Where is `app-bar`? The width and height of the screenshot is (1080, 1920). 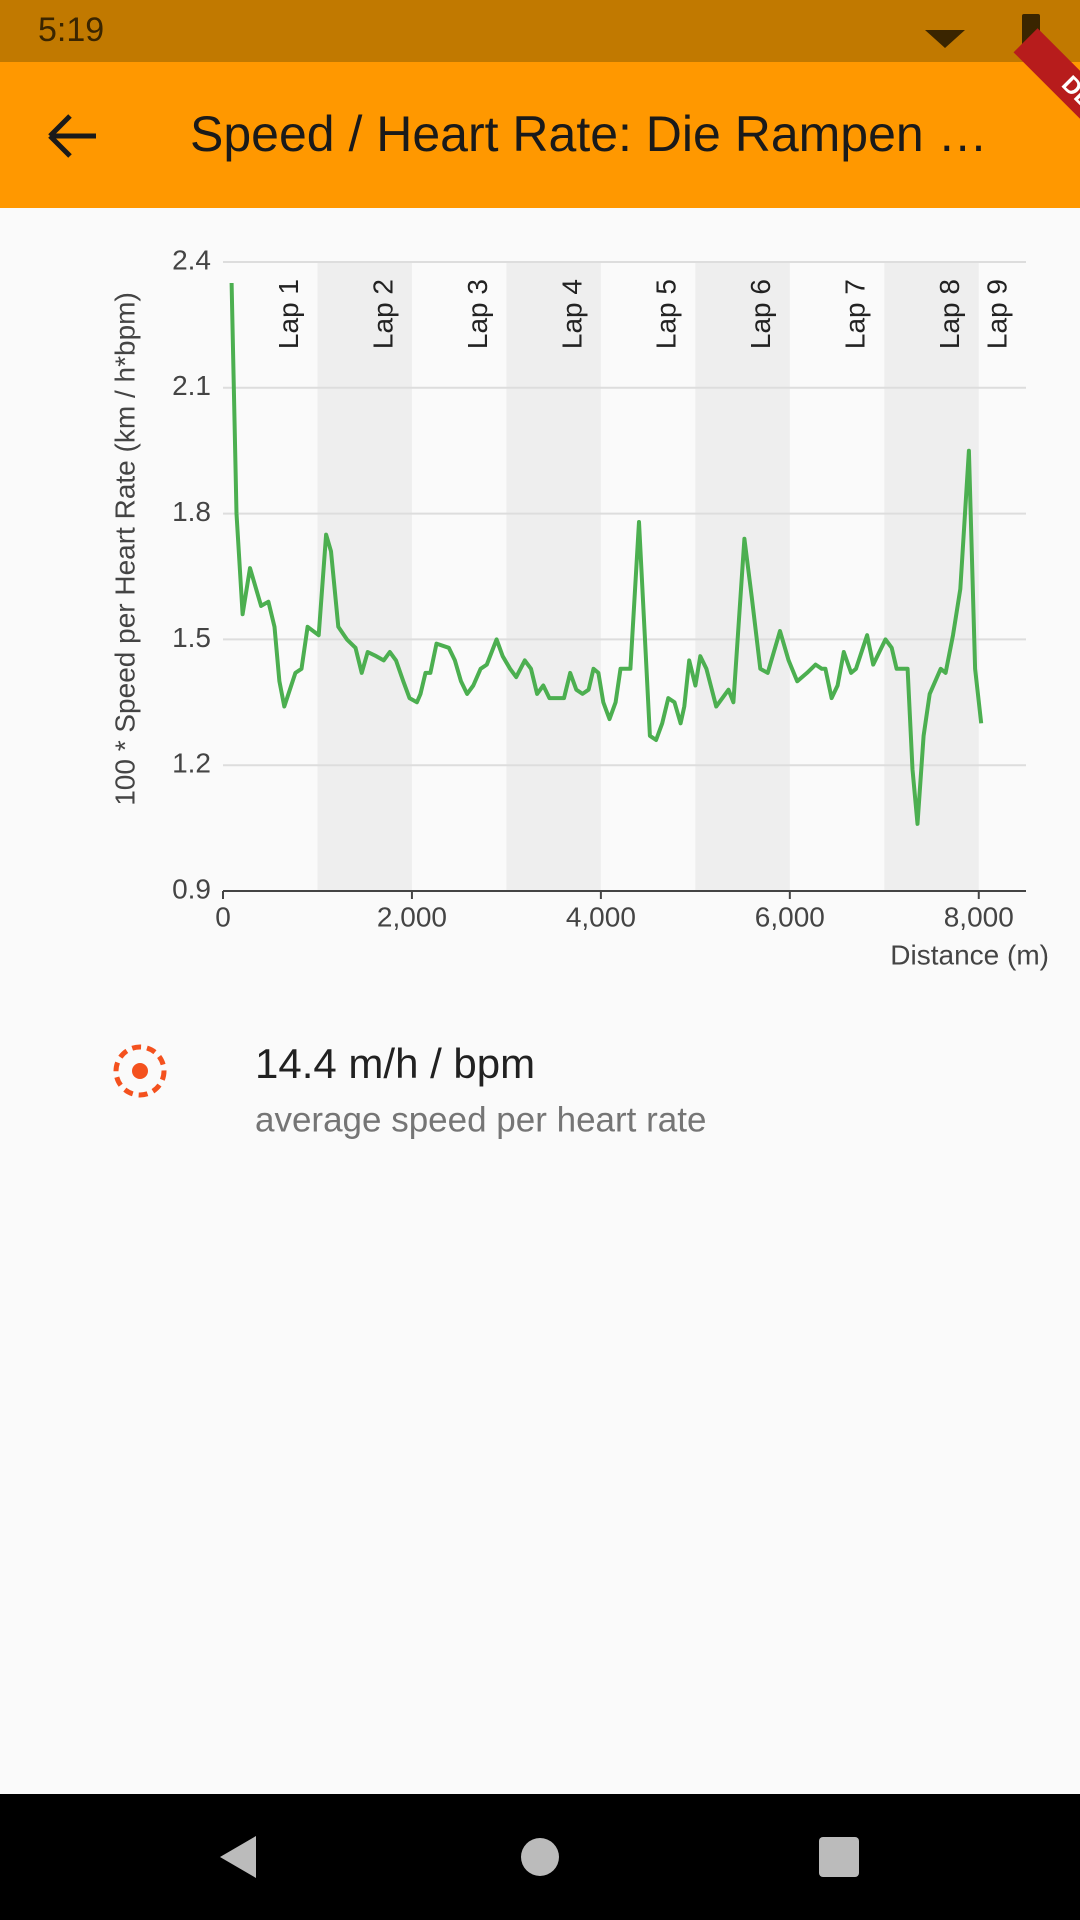 app-bar is located at coordinates (540, 135).